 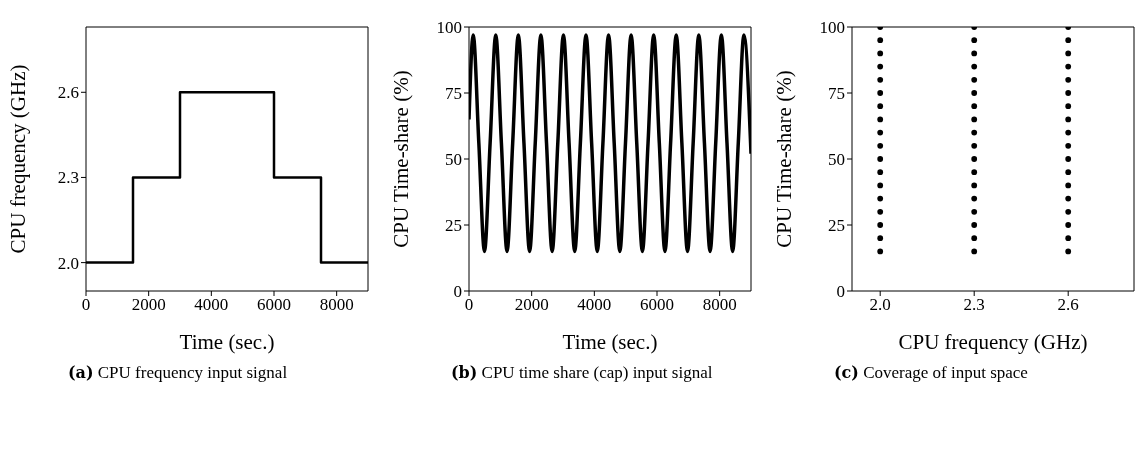 I want to click on x-tick-label: 2.3, so click(x=974, y=305).